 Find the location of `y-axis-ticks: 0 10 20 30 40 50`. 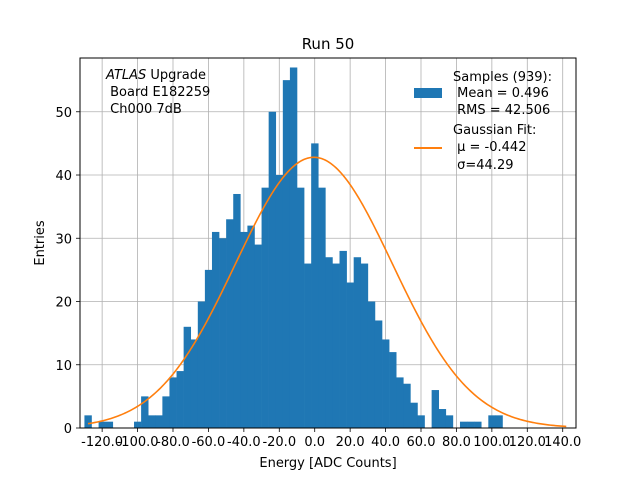

y-axis-ticks: 0 10 20 30 40 50 is located at coordinates (67, 271).